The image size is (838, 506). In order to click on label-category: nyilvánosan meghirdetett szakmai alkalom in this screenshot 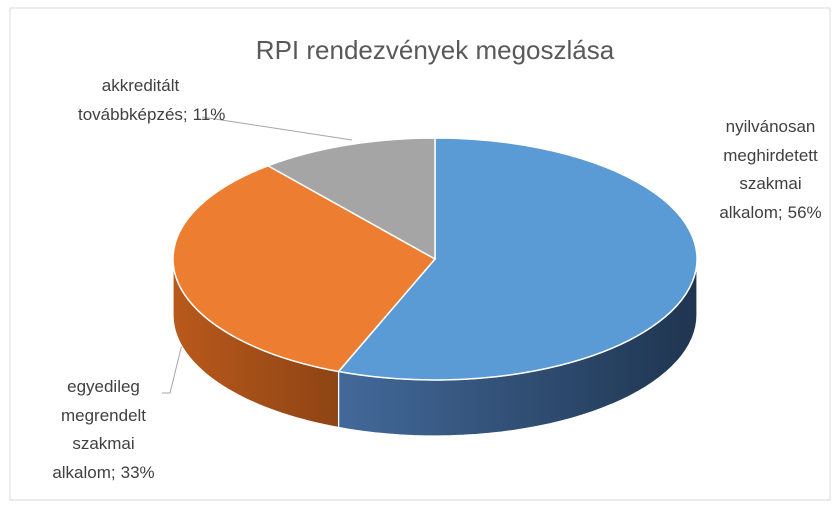, I will do `click(768, 169)`.